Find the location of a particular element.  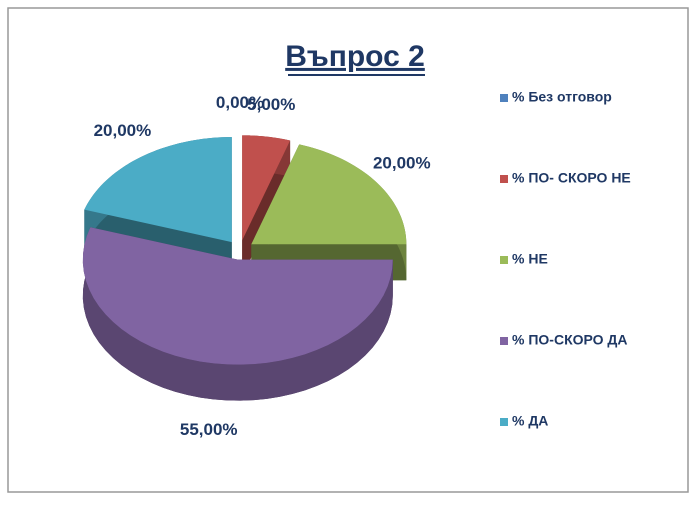

legend-label: % ПО- СКОРО НЕ is located at coordinates (571, 178).